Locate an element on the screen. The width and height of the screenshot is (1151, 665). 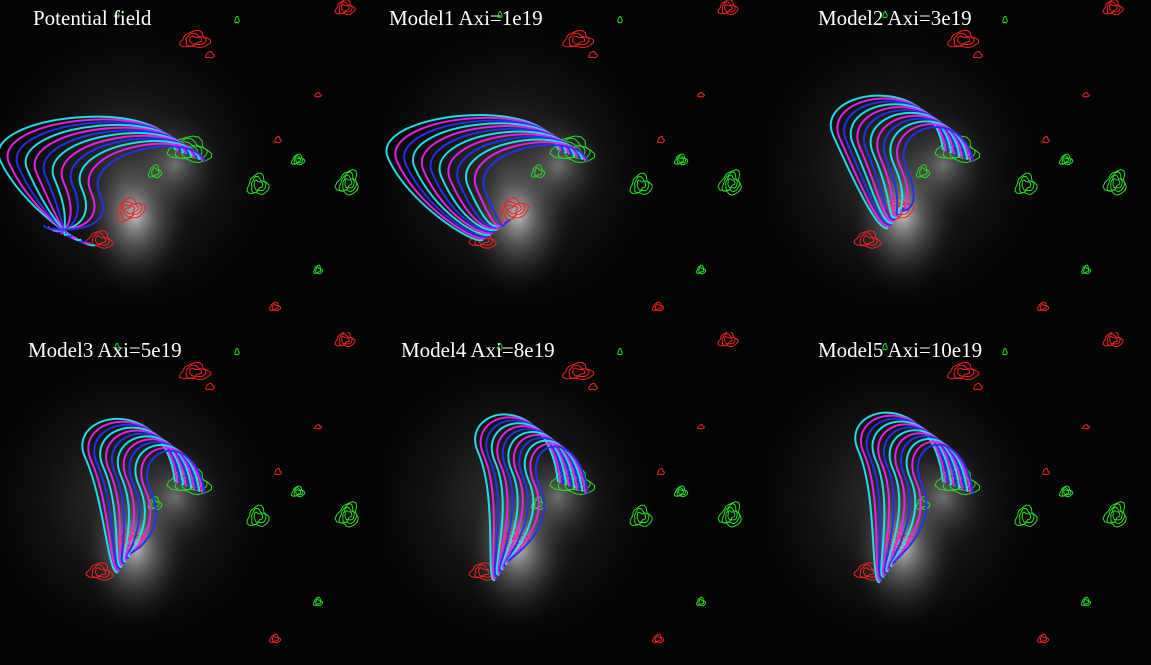
bright-emission is located at coordinates (943, 165).